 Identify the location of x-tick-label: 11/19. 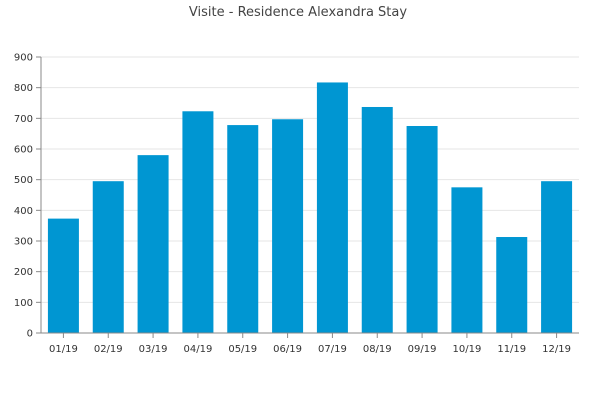
(511, 349).